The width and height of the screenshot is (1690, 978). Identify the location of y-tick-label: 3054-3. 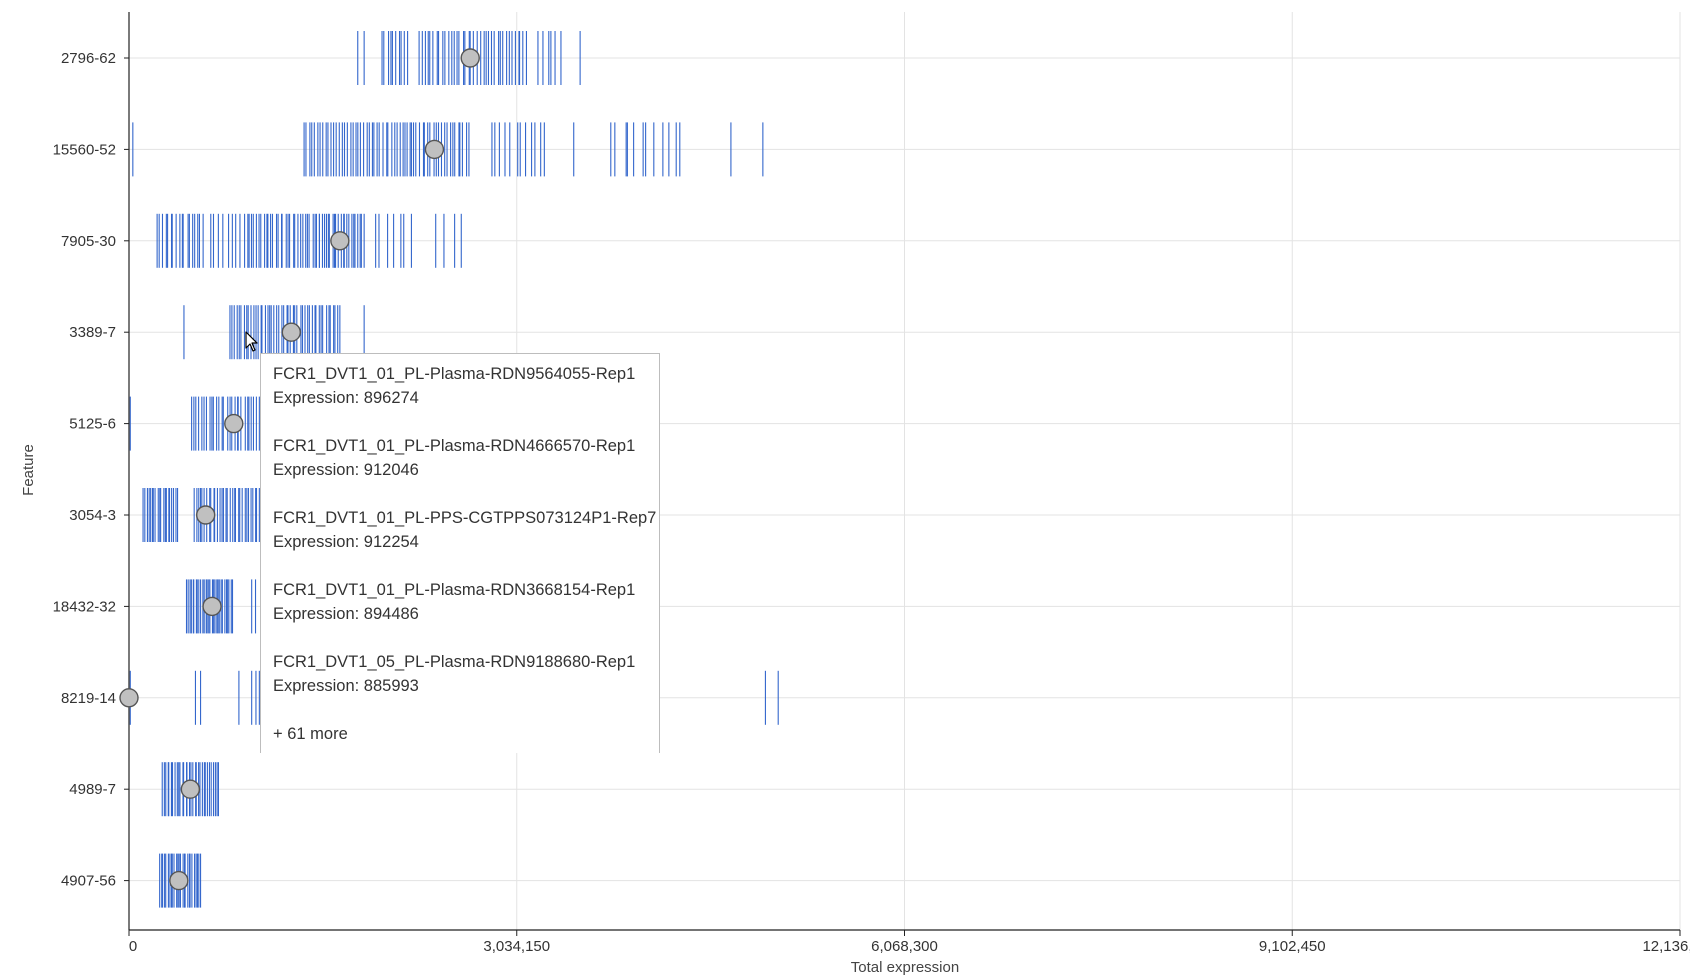
(92, 515).